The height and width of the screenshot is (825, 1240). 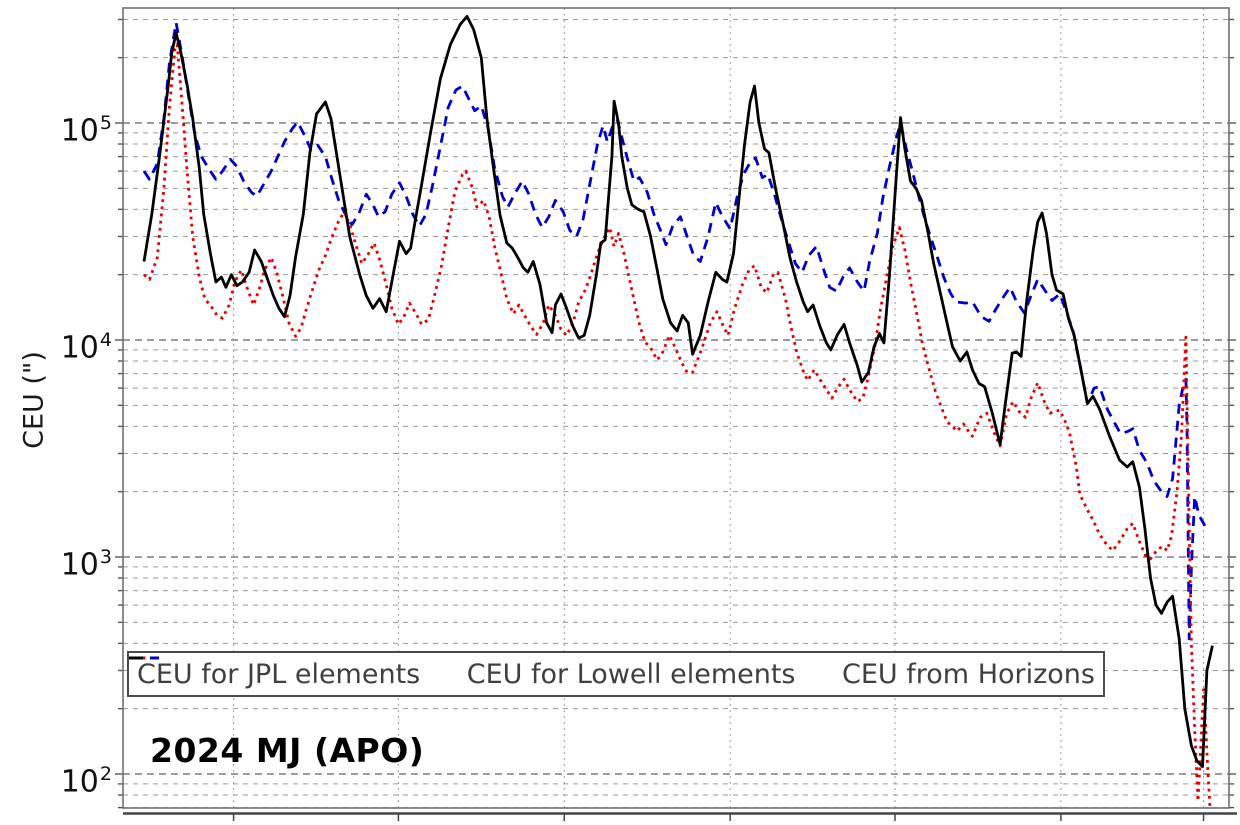 What do you see at coordinates (105, 774) in the screenshot?
I see `y-tick-exponent: 2` at bounding box center [105, 774].